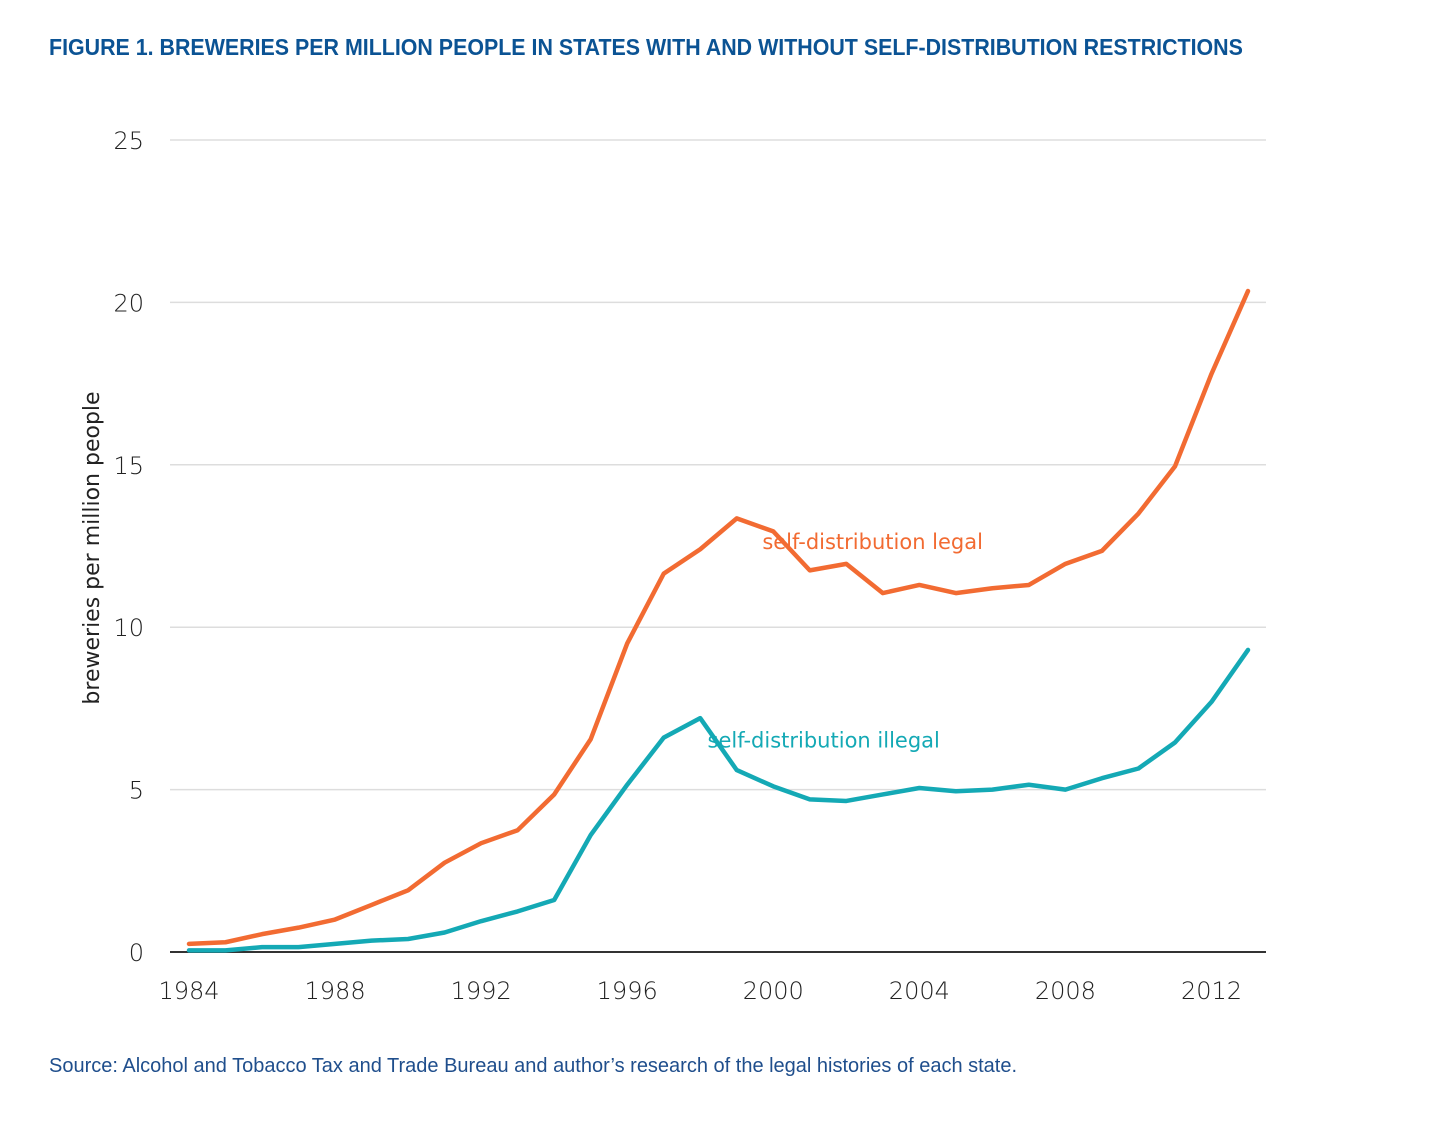  I want to click on x-tick-label: 2008, so click(1065, 991).